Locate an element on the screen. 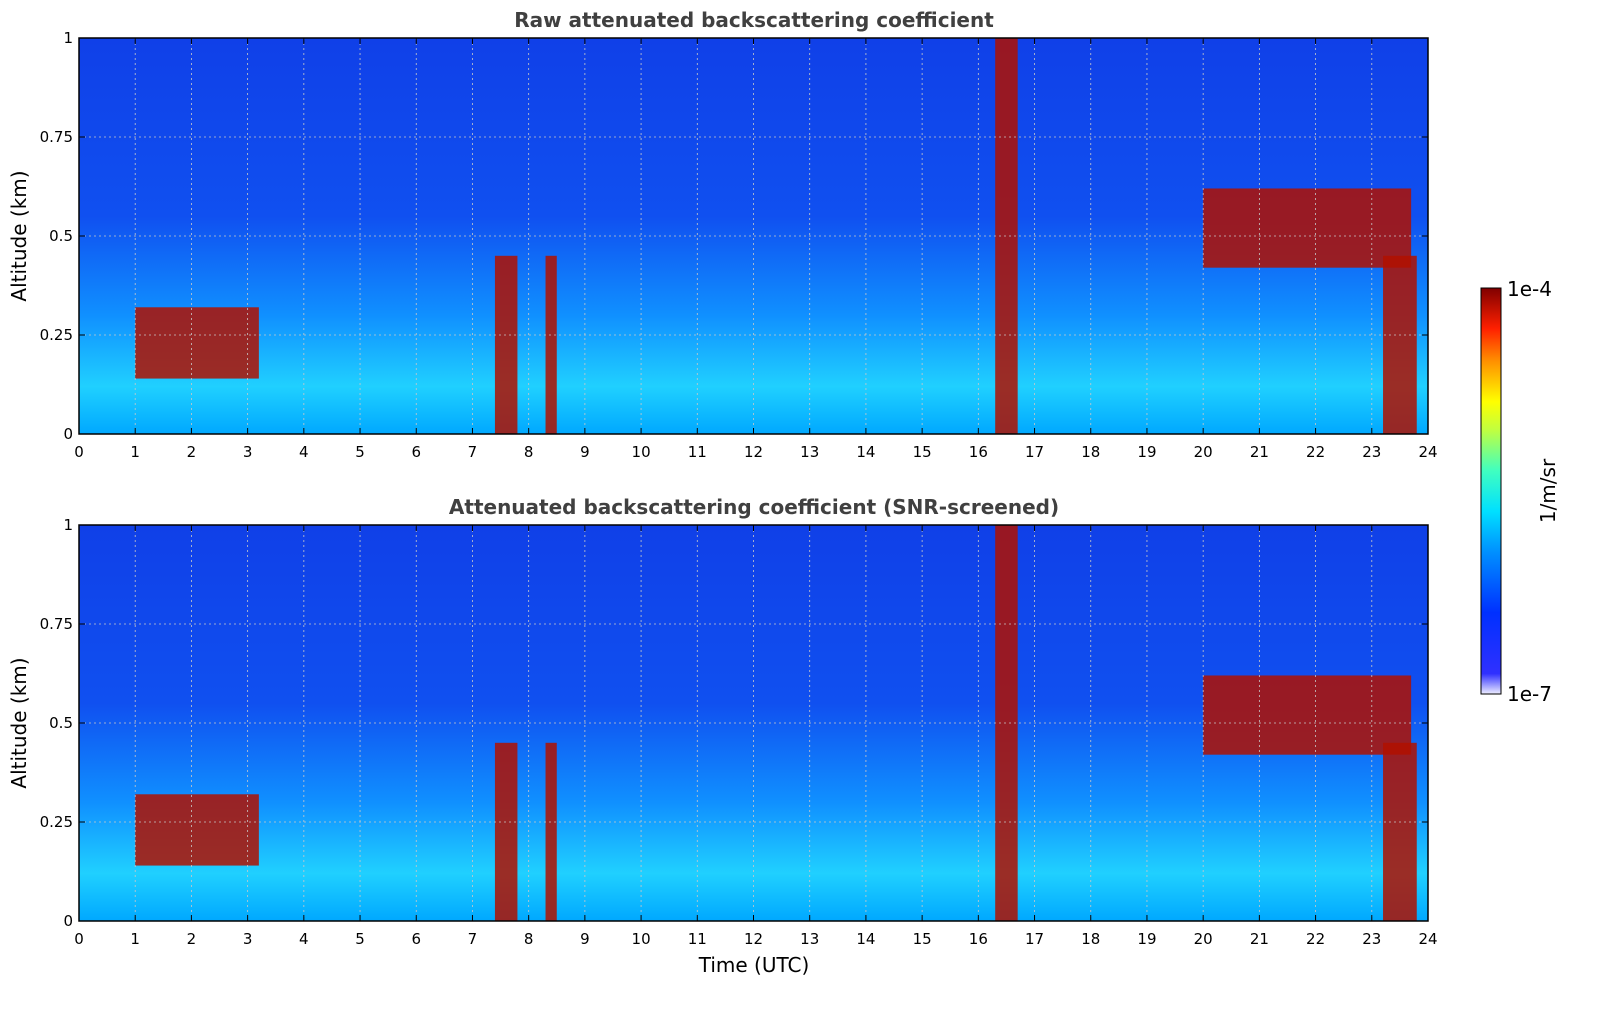 Image resolution: width=1621 pixels, height=1020 pixels. colorbar: 1e-4 1e-7 1/m/sr is located at coordinates (1520, 491).